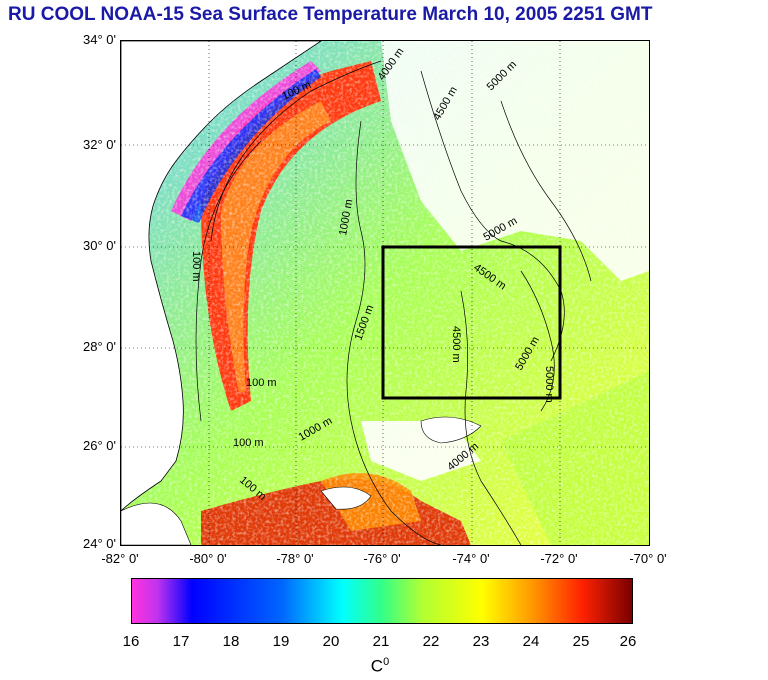  Describe the element at coordinates (386, 662) in the screenshot. I see `unit-superscript: 0` at that location.